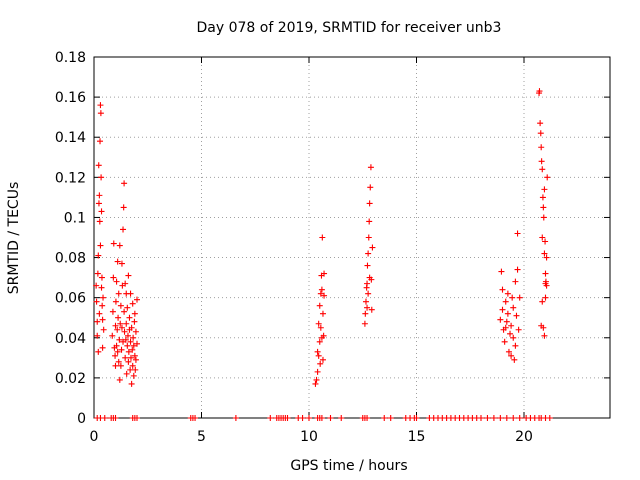  I want to click on y-tick-label: 0.18, so click(70, 58).